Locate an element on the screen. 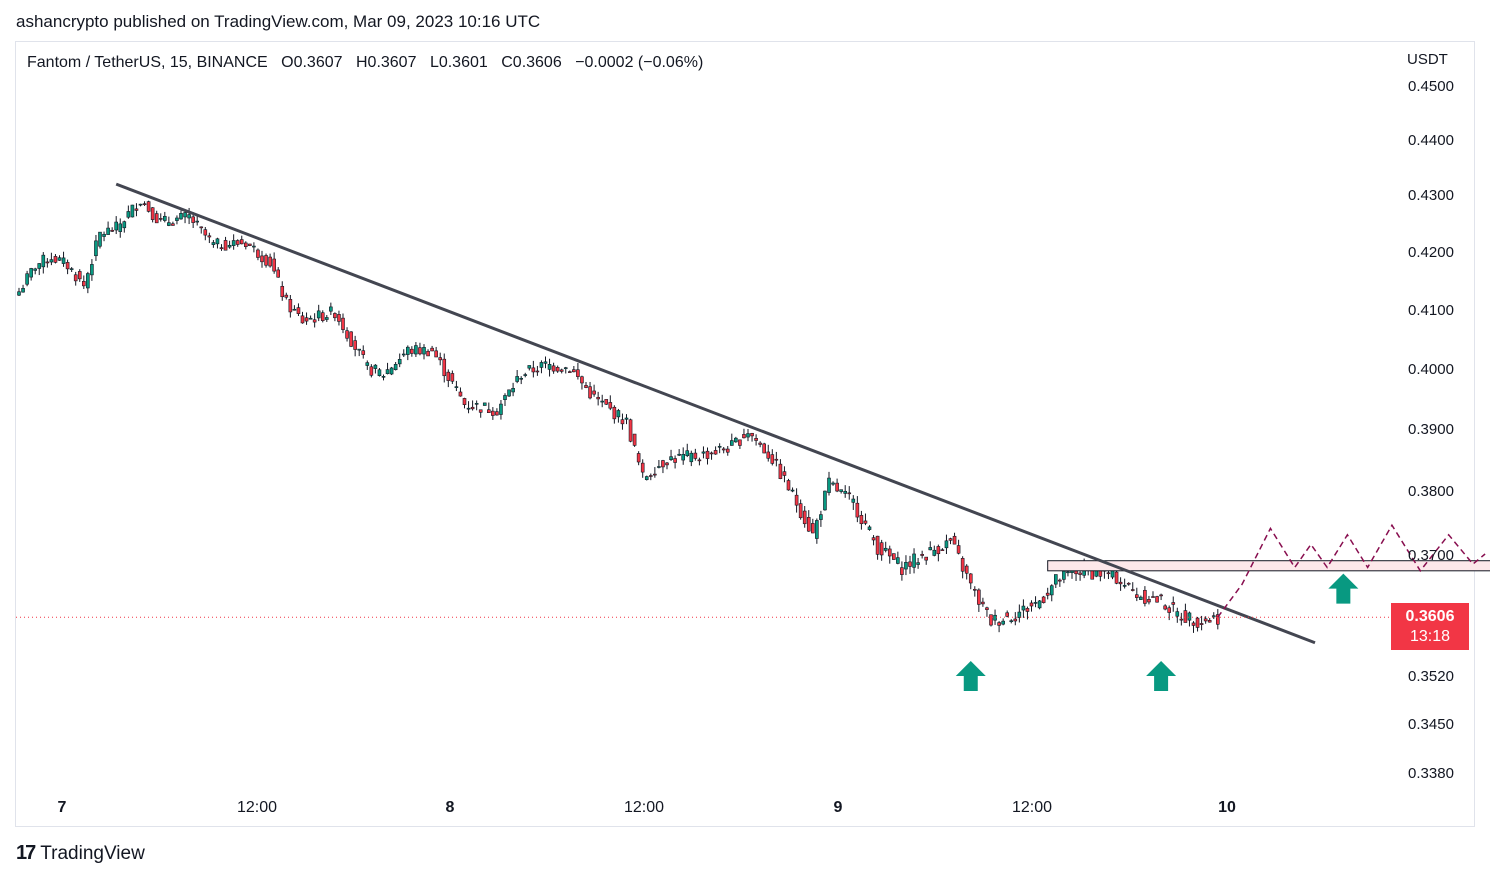  y-tick-label: 0.4100 is located at coordinates (1431, 310).